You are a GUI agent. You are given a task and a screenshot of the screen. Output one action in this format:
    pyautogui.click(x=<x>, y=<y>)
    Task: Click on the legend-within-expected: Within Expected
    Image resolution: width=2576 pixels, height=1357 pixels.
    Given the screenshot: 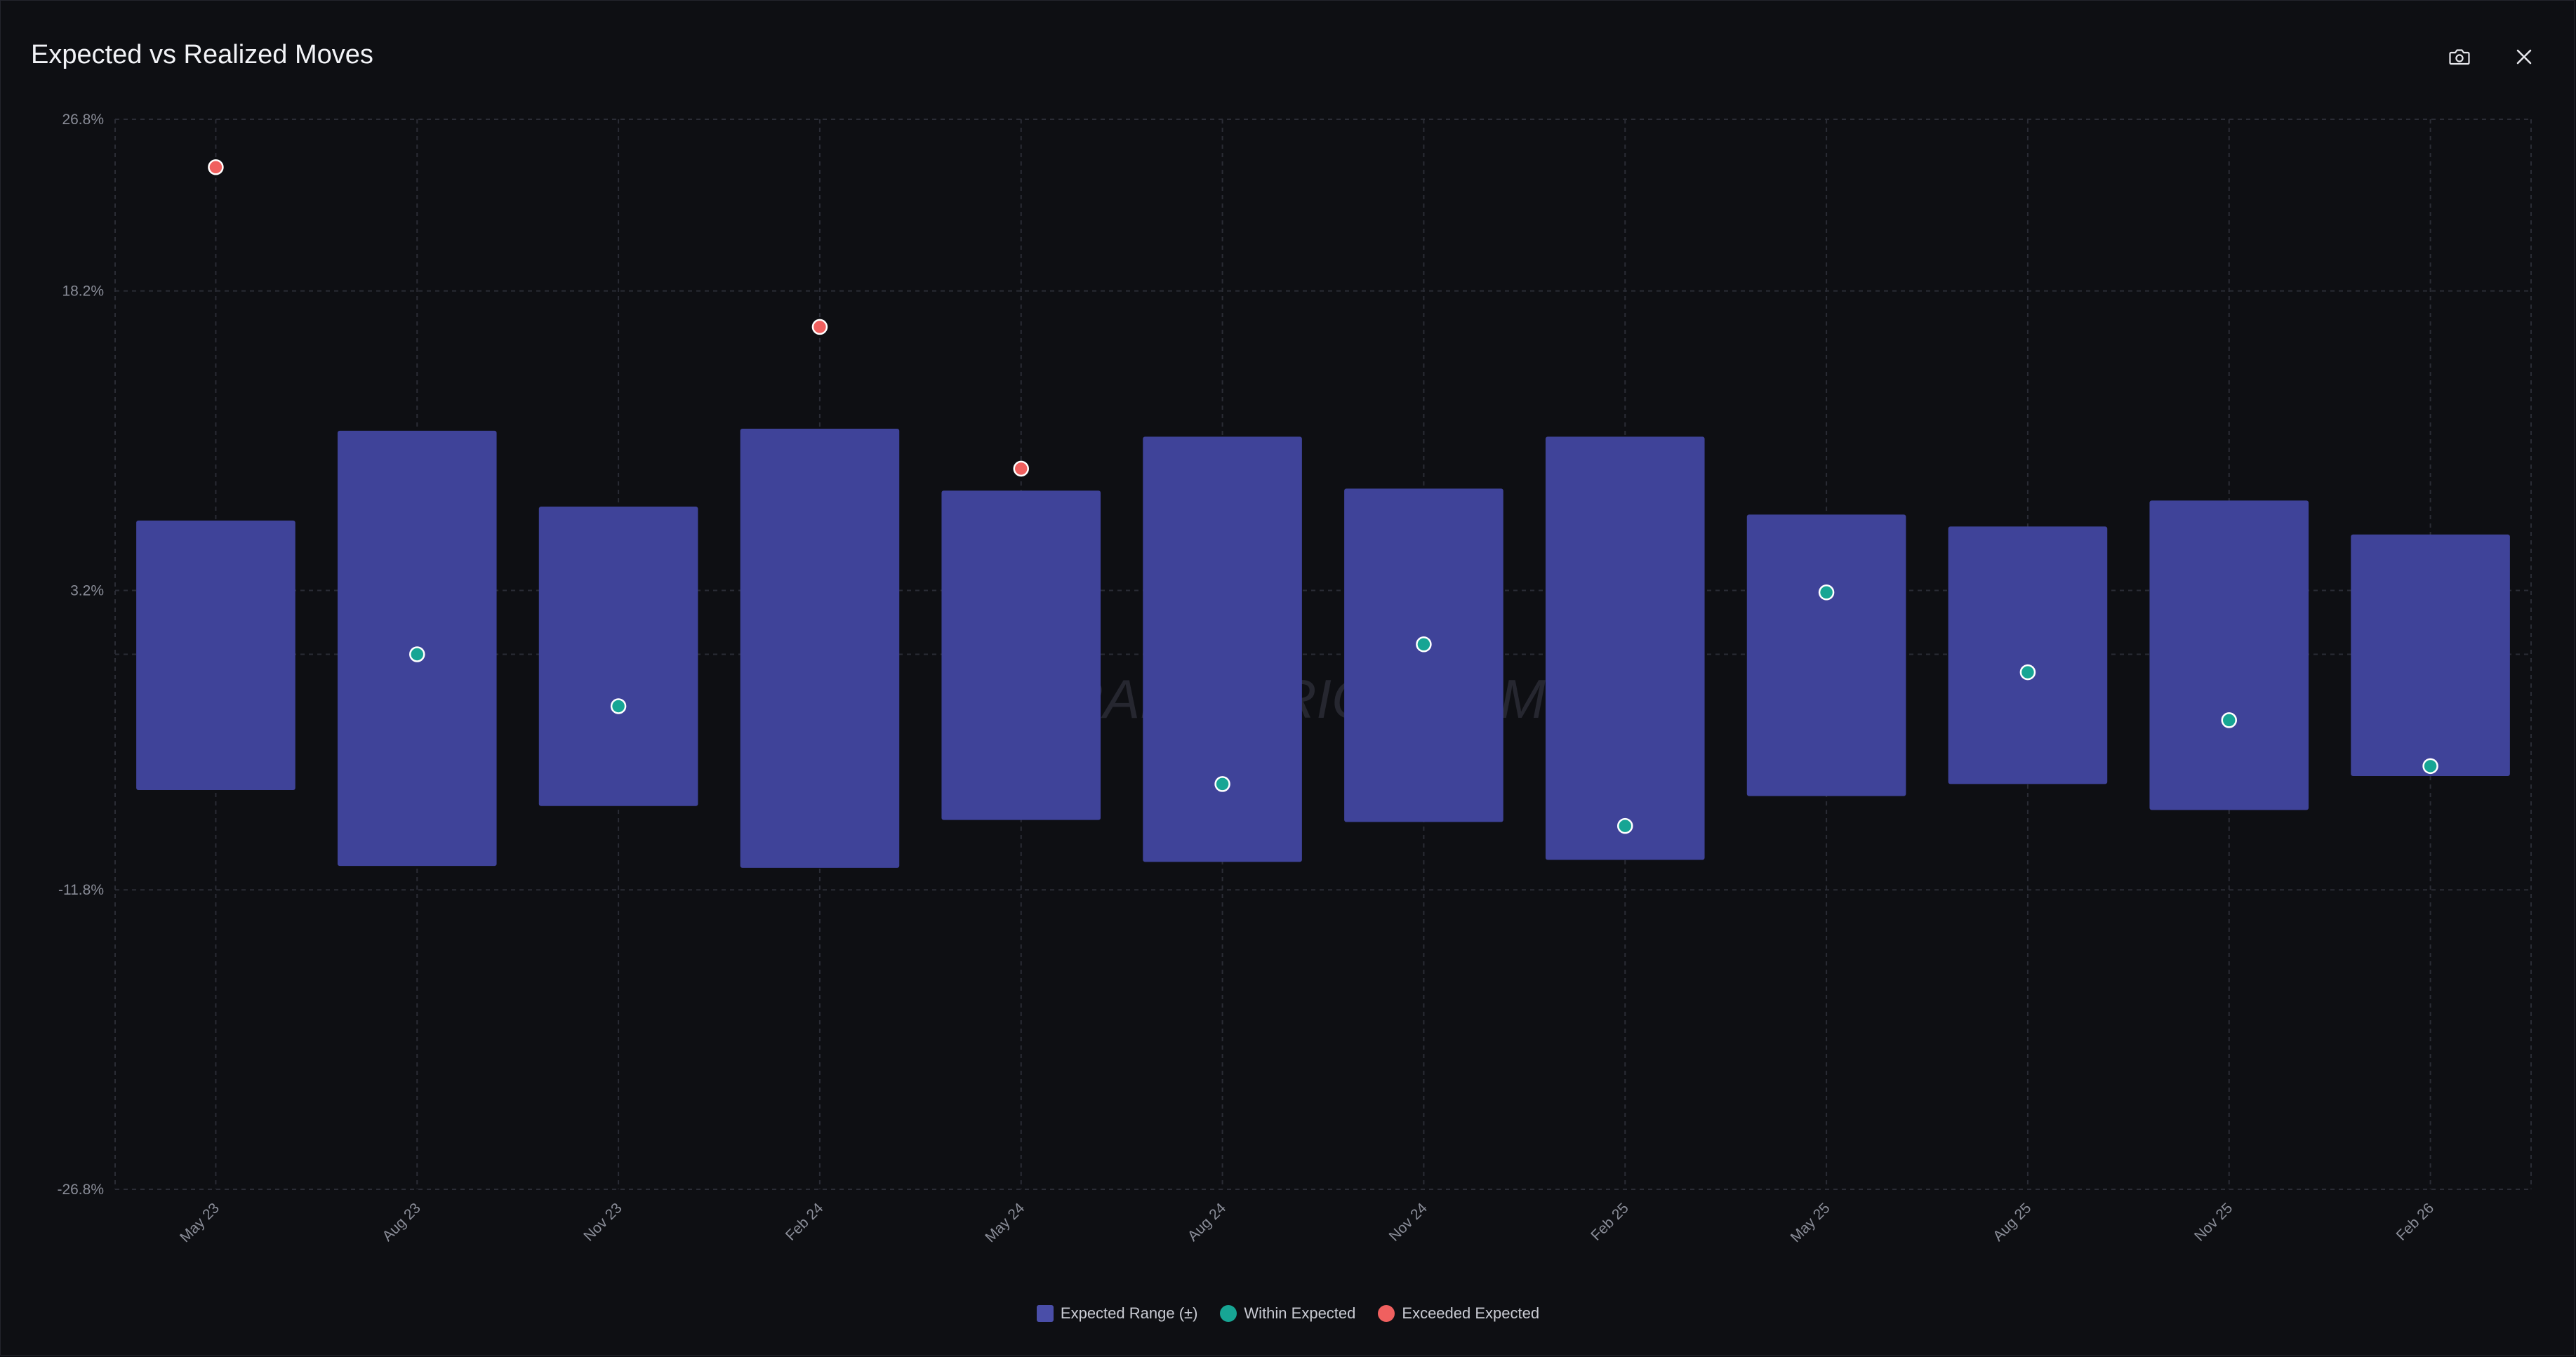 What is the action you would take?
    pyautogui.click(x=1288, y=1314)
    